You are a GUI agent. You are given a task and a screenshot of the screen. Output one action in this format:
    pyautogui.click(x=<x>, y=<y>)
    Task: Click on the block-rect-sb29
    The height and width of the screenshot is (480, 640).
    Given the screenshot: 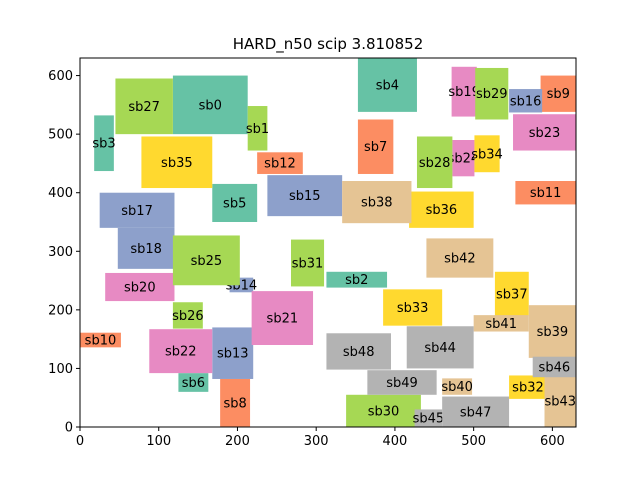 What is the action you would take?
    pyautogui.click(x=492, y=93)
    